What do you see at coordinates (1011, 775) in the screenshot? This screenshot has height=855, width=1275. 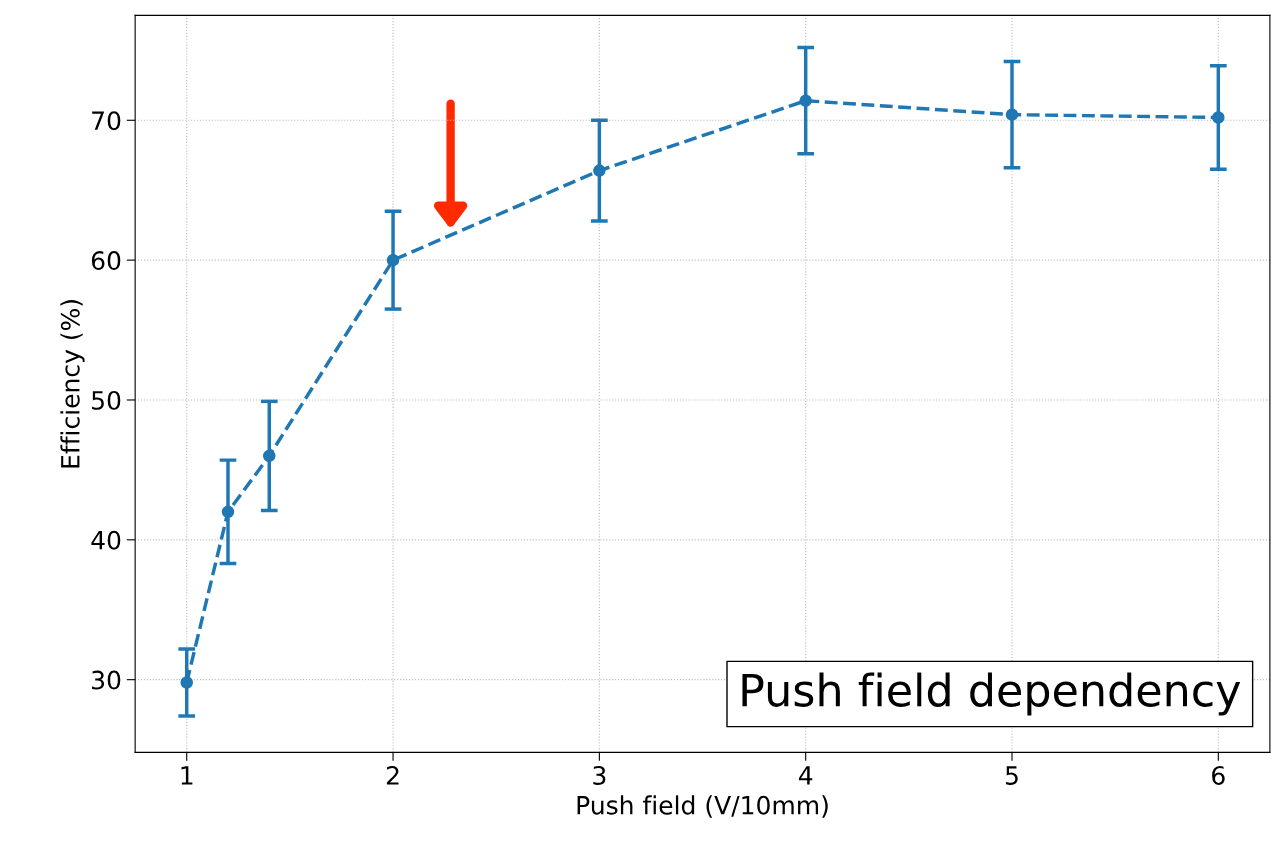 I see `x-tick-label: 5` at bounding box center [1011, 775].